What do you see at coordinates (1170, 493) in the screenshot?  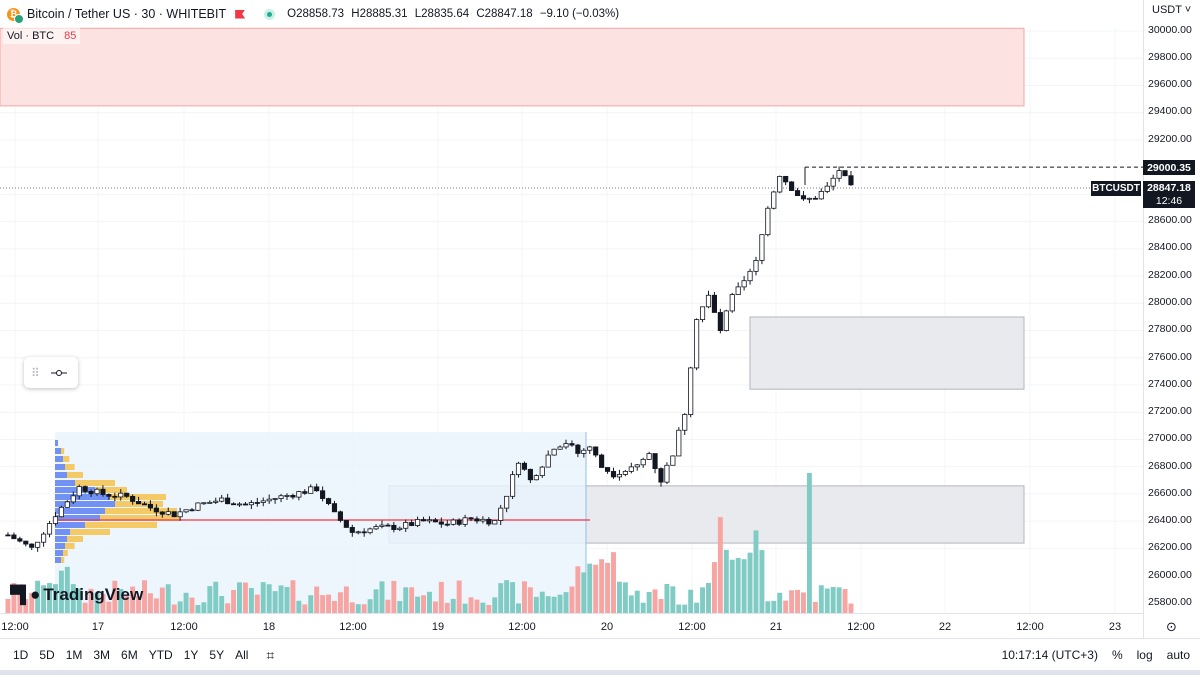 I see `price-tick-label: 26600.00` at bounding box center [1170, 493].